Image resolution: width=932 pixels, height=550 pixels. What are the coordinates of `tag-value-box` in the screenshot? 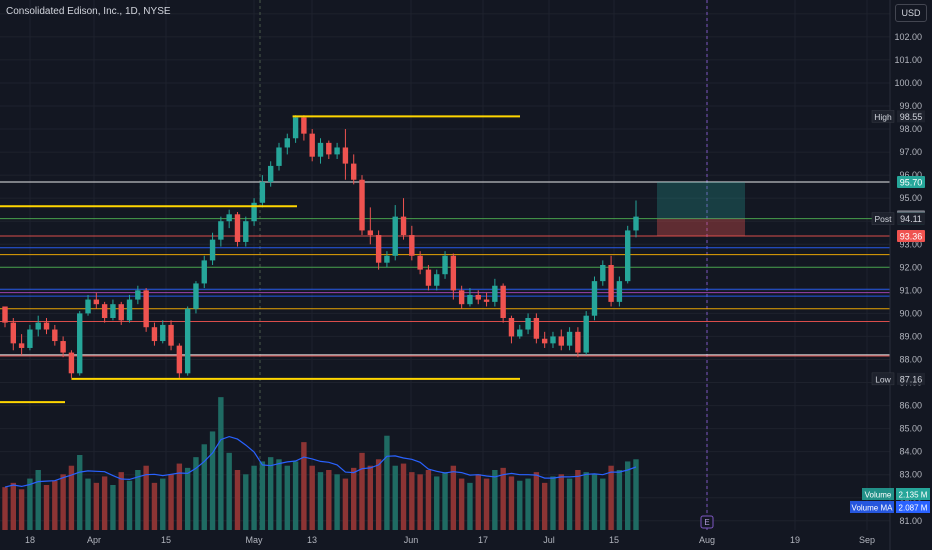 It's located at (911, 218).